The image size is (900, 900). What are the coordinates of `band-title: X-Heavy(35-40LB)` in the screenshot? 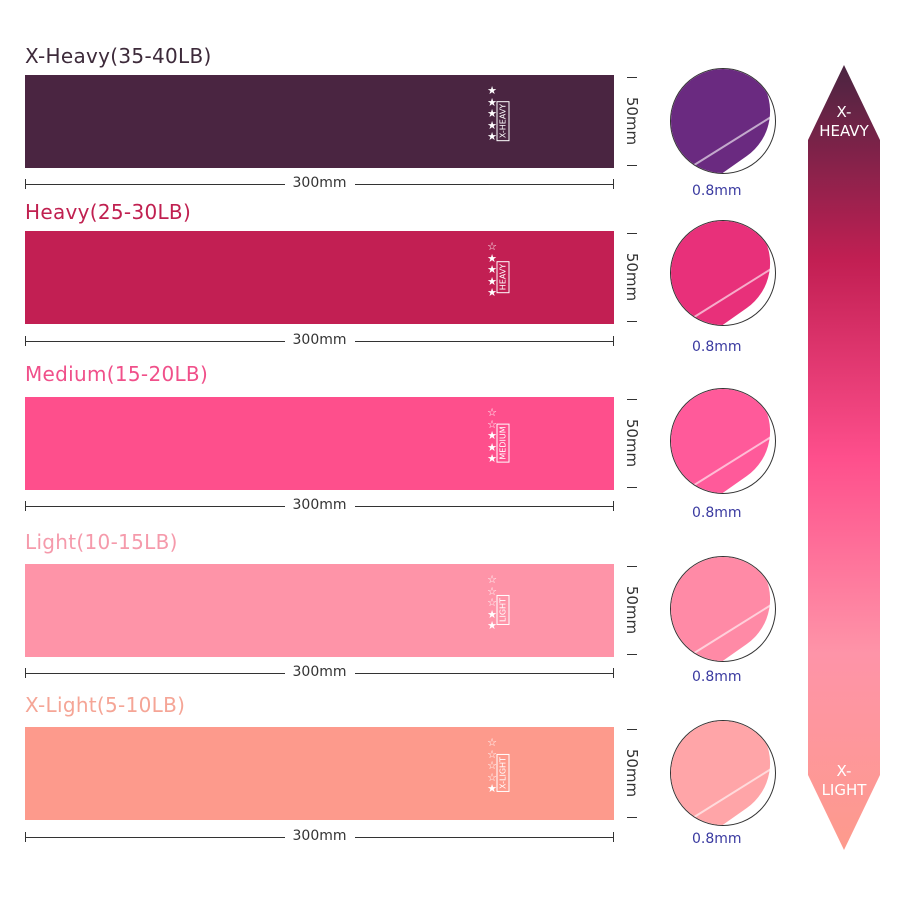 It's located at (118, 56).